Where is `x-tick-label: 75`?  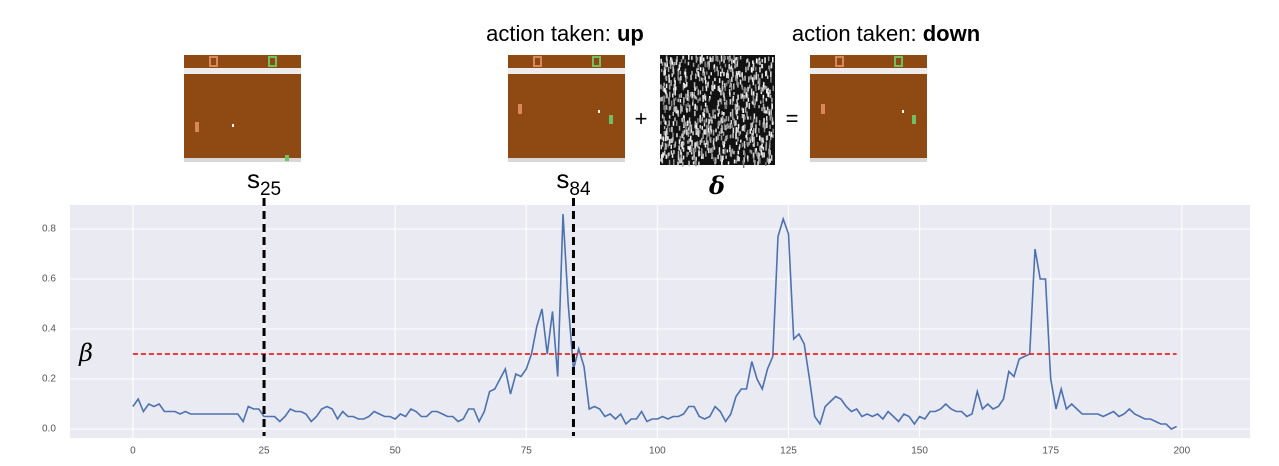 x-tick-label: 75 is located at coordinates (527, 451).